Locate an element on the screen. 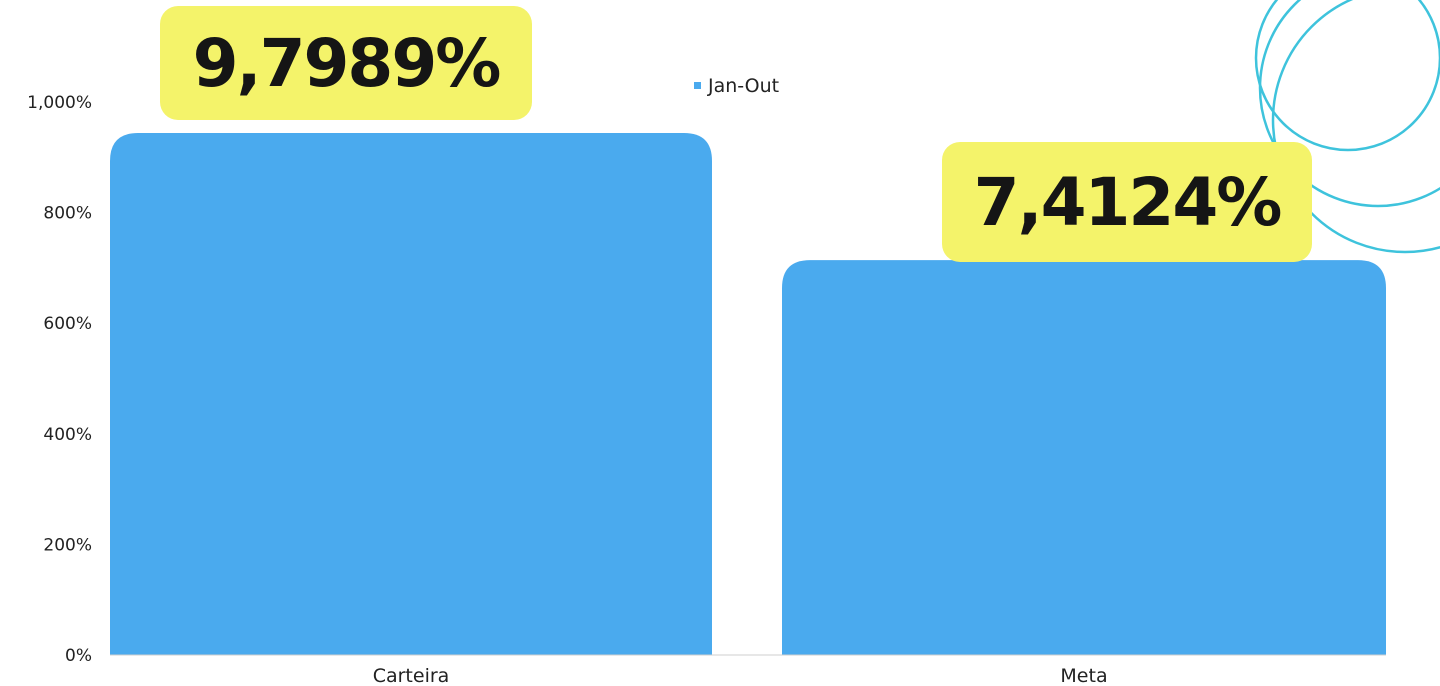 This screenshot has width=1440, height=686. y-tick-label: 800% is located at coordinates (67, 214).